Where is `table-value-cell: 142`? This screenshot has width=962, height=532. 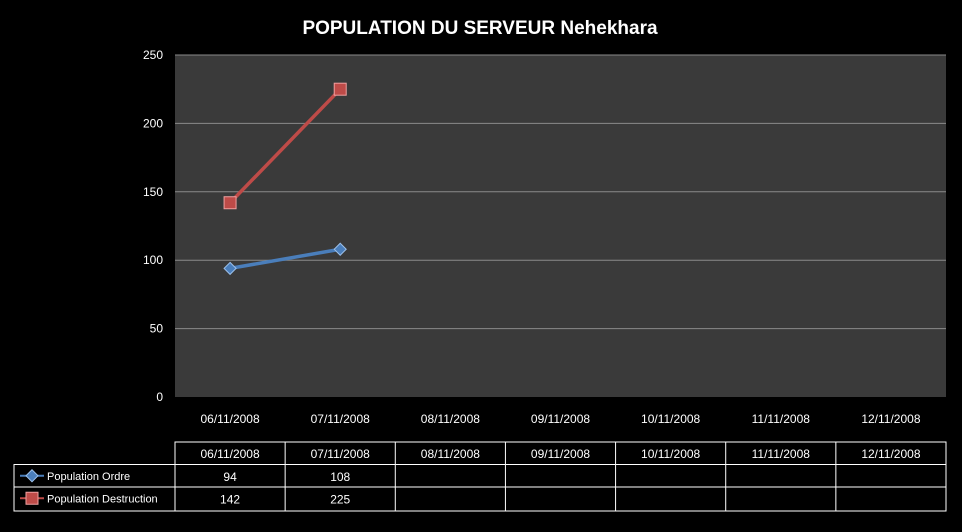 table-value-cell: 142 is located at coordinates (230, 499).